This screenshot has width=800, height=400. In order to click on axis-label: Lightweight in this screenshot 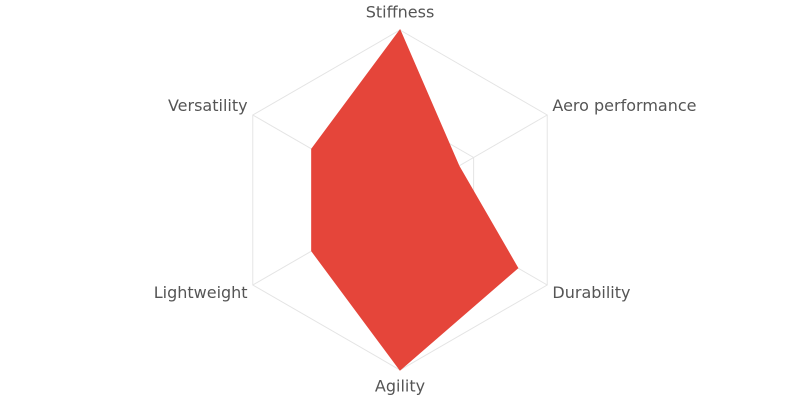, I will do `click(201, 292)`.